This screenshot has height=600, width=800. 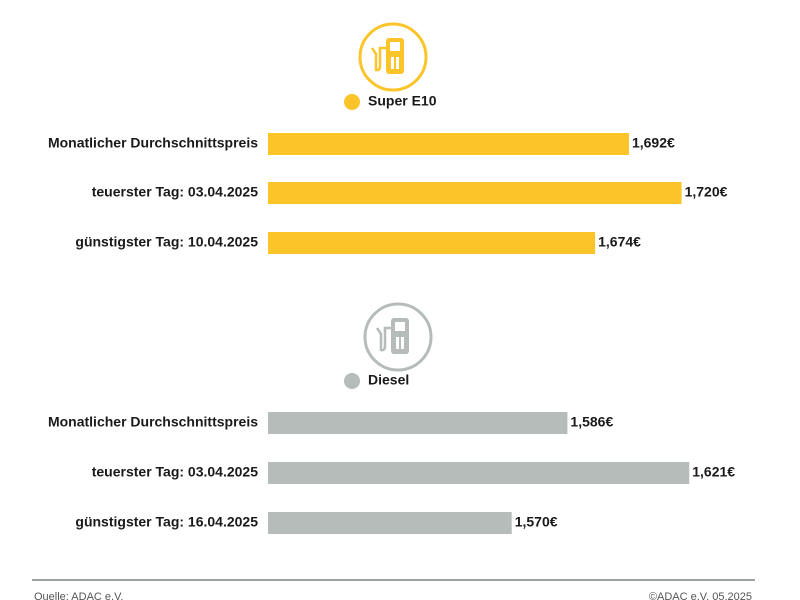 What do you see at coordinates (166, 242) in the screenshot?
I see `category-label: günstigster Tag: 10.04.2025` at bounding box center [166, 242].